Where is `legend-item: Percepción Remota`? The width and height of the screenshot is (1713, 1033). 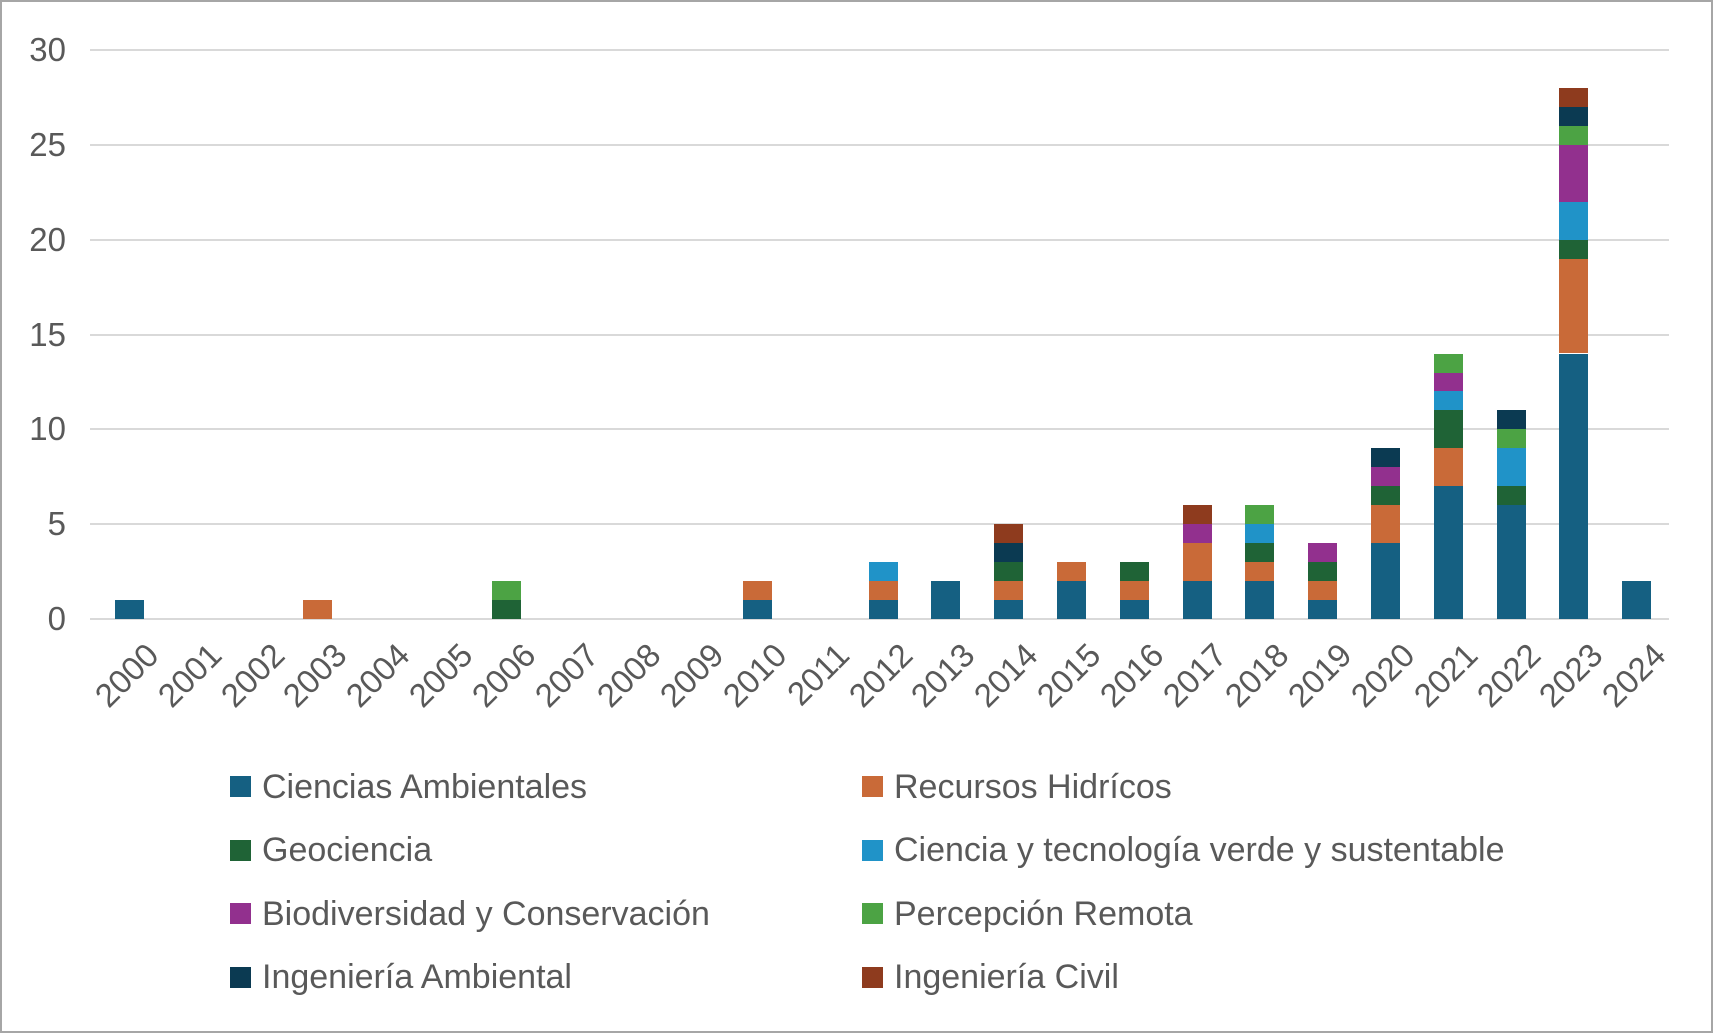
legend-item: Percepción Remota is located at coordinates (1183, 914).